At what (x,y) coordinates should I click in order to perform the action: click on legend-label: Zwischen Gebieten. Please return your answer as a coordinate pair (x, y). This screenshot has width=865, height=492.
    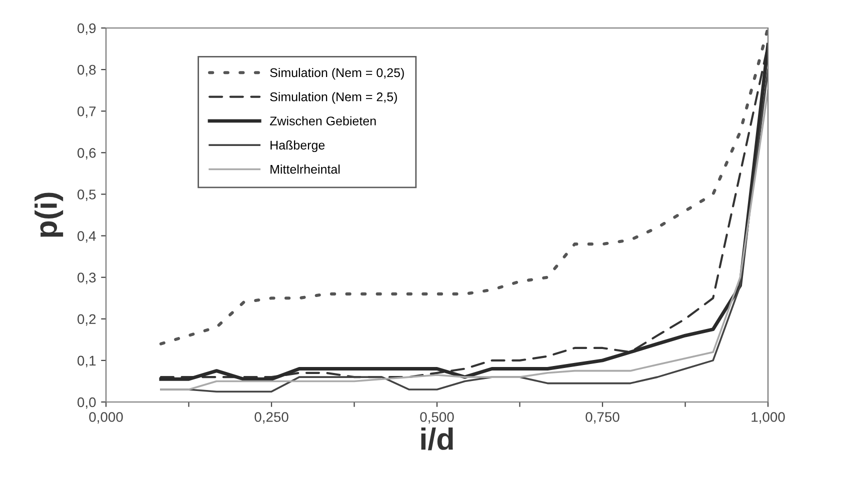
    Looking at the image, I should click on (323, 121).